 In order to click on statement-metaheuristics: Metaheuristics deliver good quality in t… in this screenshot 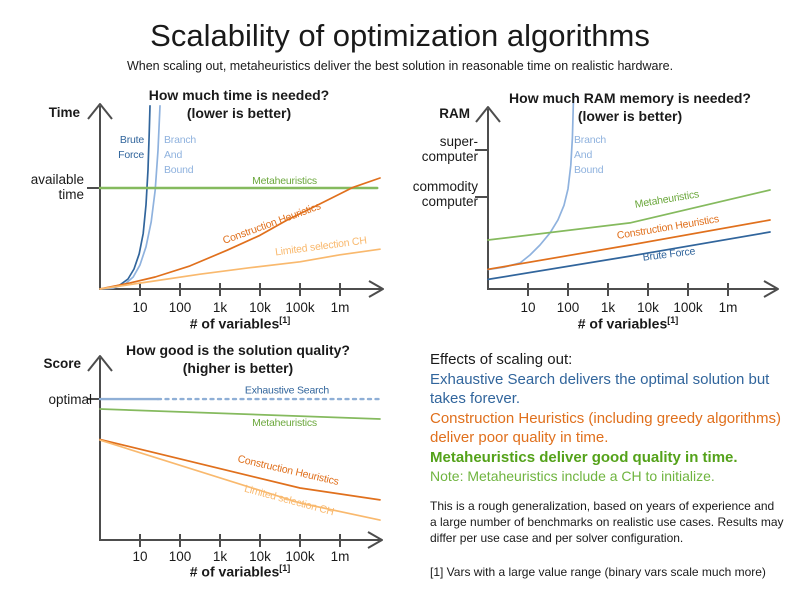, I will do `click(584, 457)`.